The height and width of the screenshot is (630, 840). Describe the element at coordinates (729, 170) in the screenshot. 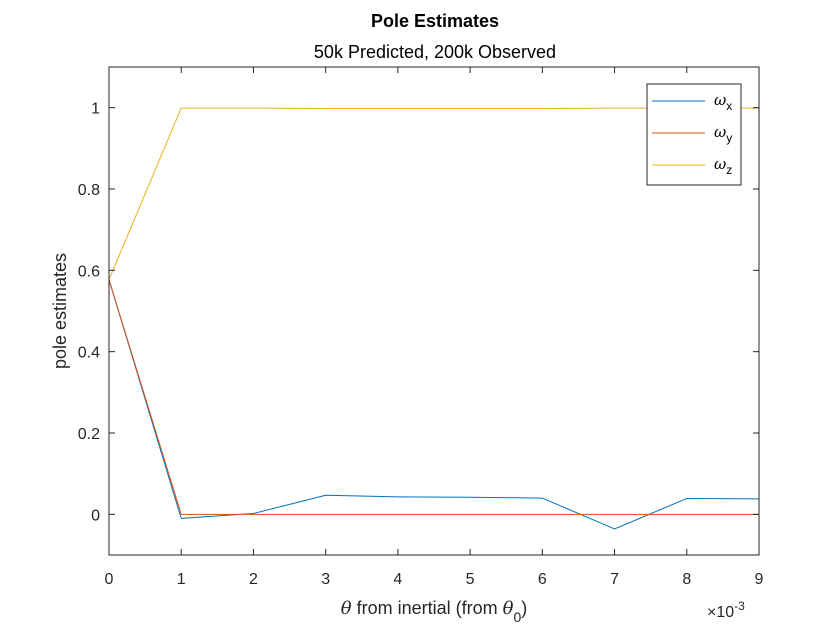

I see `legend-label-subscript: z` at that location.